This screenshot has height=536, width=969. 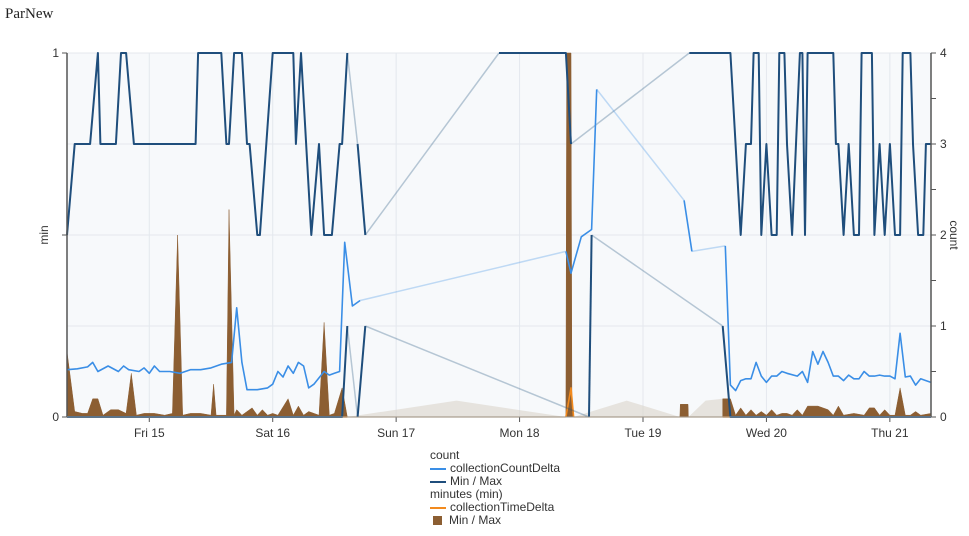 I want to click on y-left-tick-label: 0, so click(x=55, y=417).